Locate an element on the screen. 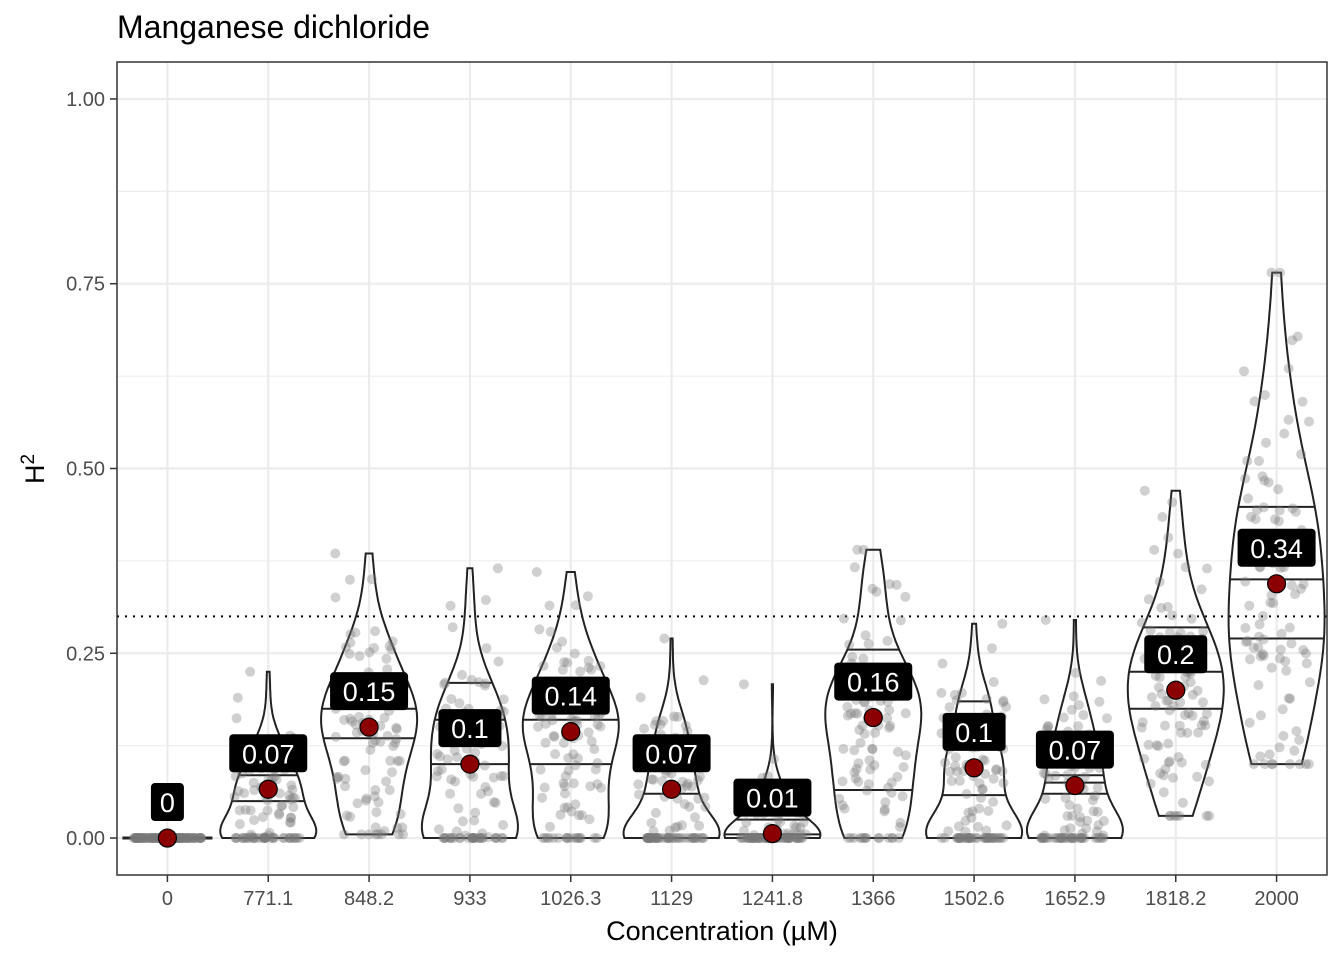 This screenshot has height=965, width=1344. x-tick-label: 1502.6 is located at coordinates (973, 899).